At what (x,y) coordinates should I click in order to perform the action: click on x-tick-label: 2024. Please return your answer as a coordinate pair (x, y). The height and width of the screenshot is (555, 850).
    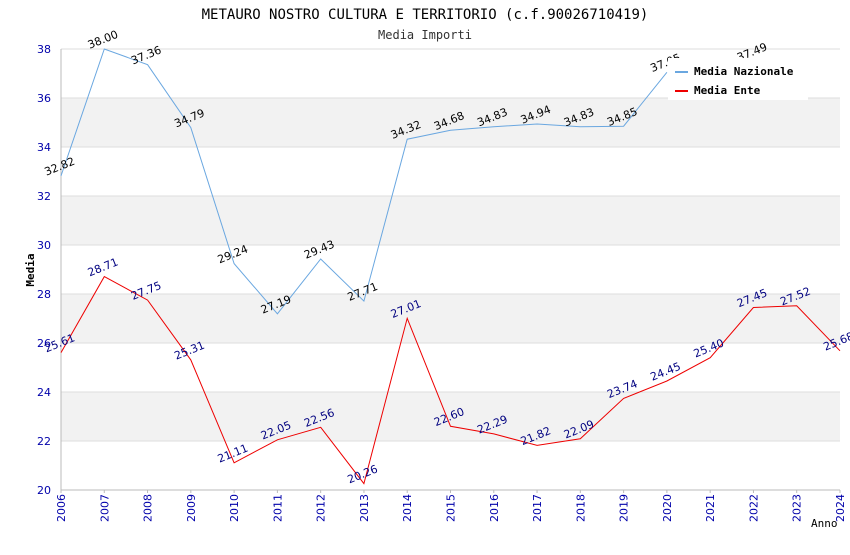
    Looking at the image, I should click on (840, 508).